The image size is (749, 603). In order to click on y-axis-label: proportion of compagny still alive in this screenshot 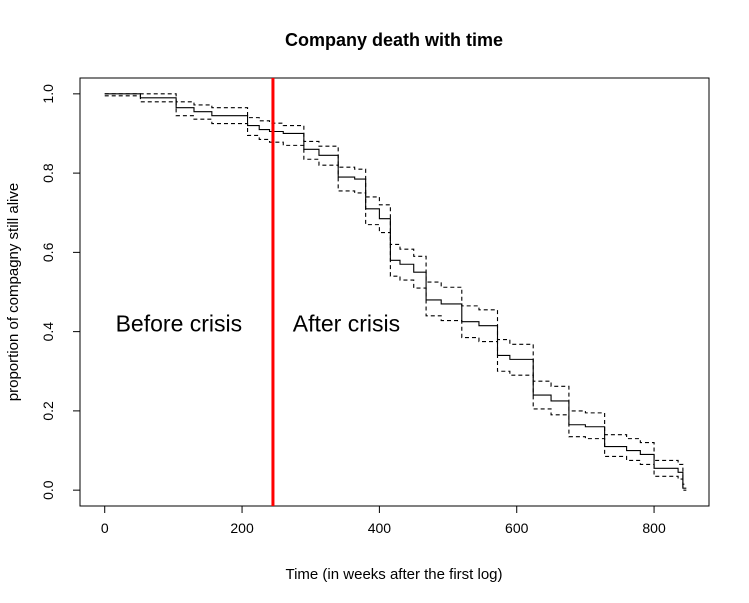, I will do `click(13, 292)`.